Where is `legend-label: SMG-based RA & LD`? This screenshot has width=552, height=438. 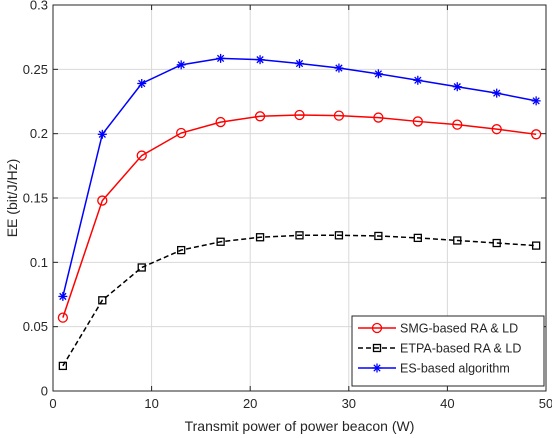 legend-label: SMG-based RA & LD is located at coordinates (459, 329).